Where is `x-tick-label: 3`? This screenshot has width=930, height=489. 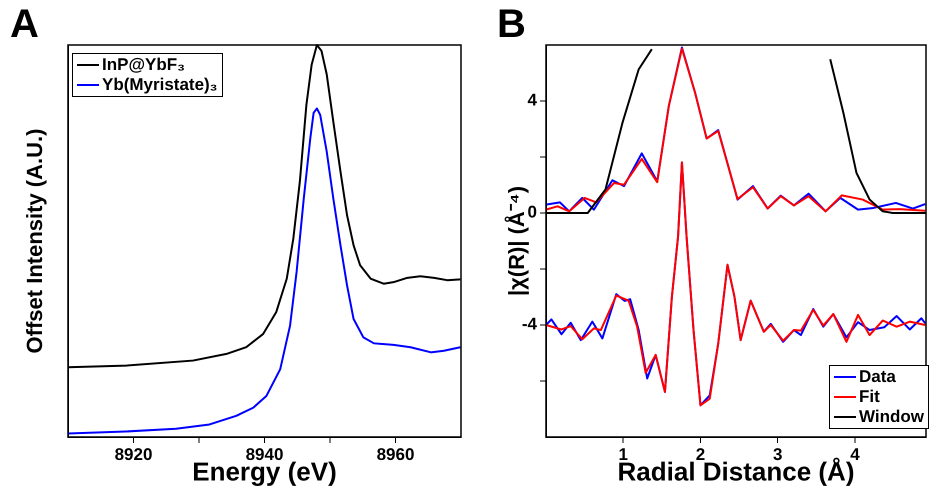
x-tick-label: 3 is located at coordinates (777, 454).